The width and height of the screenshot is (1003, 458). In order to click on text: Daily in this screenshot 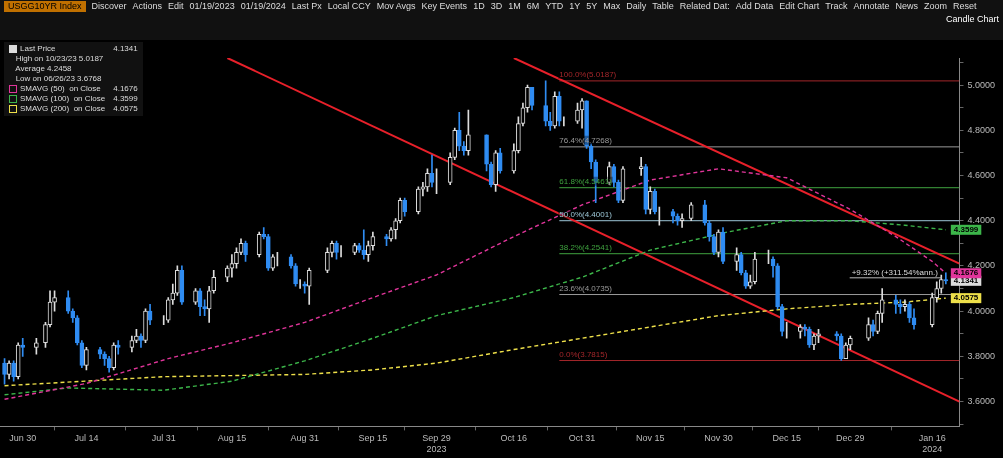, I will do `click(636, 6)`.